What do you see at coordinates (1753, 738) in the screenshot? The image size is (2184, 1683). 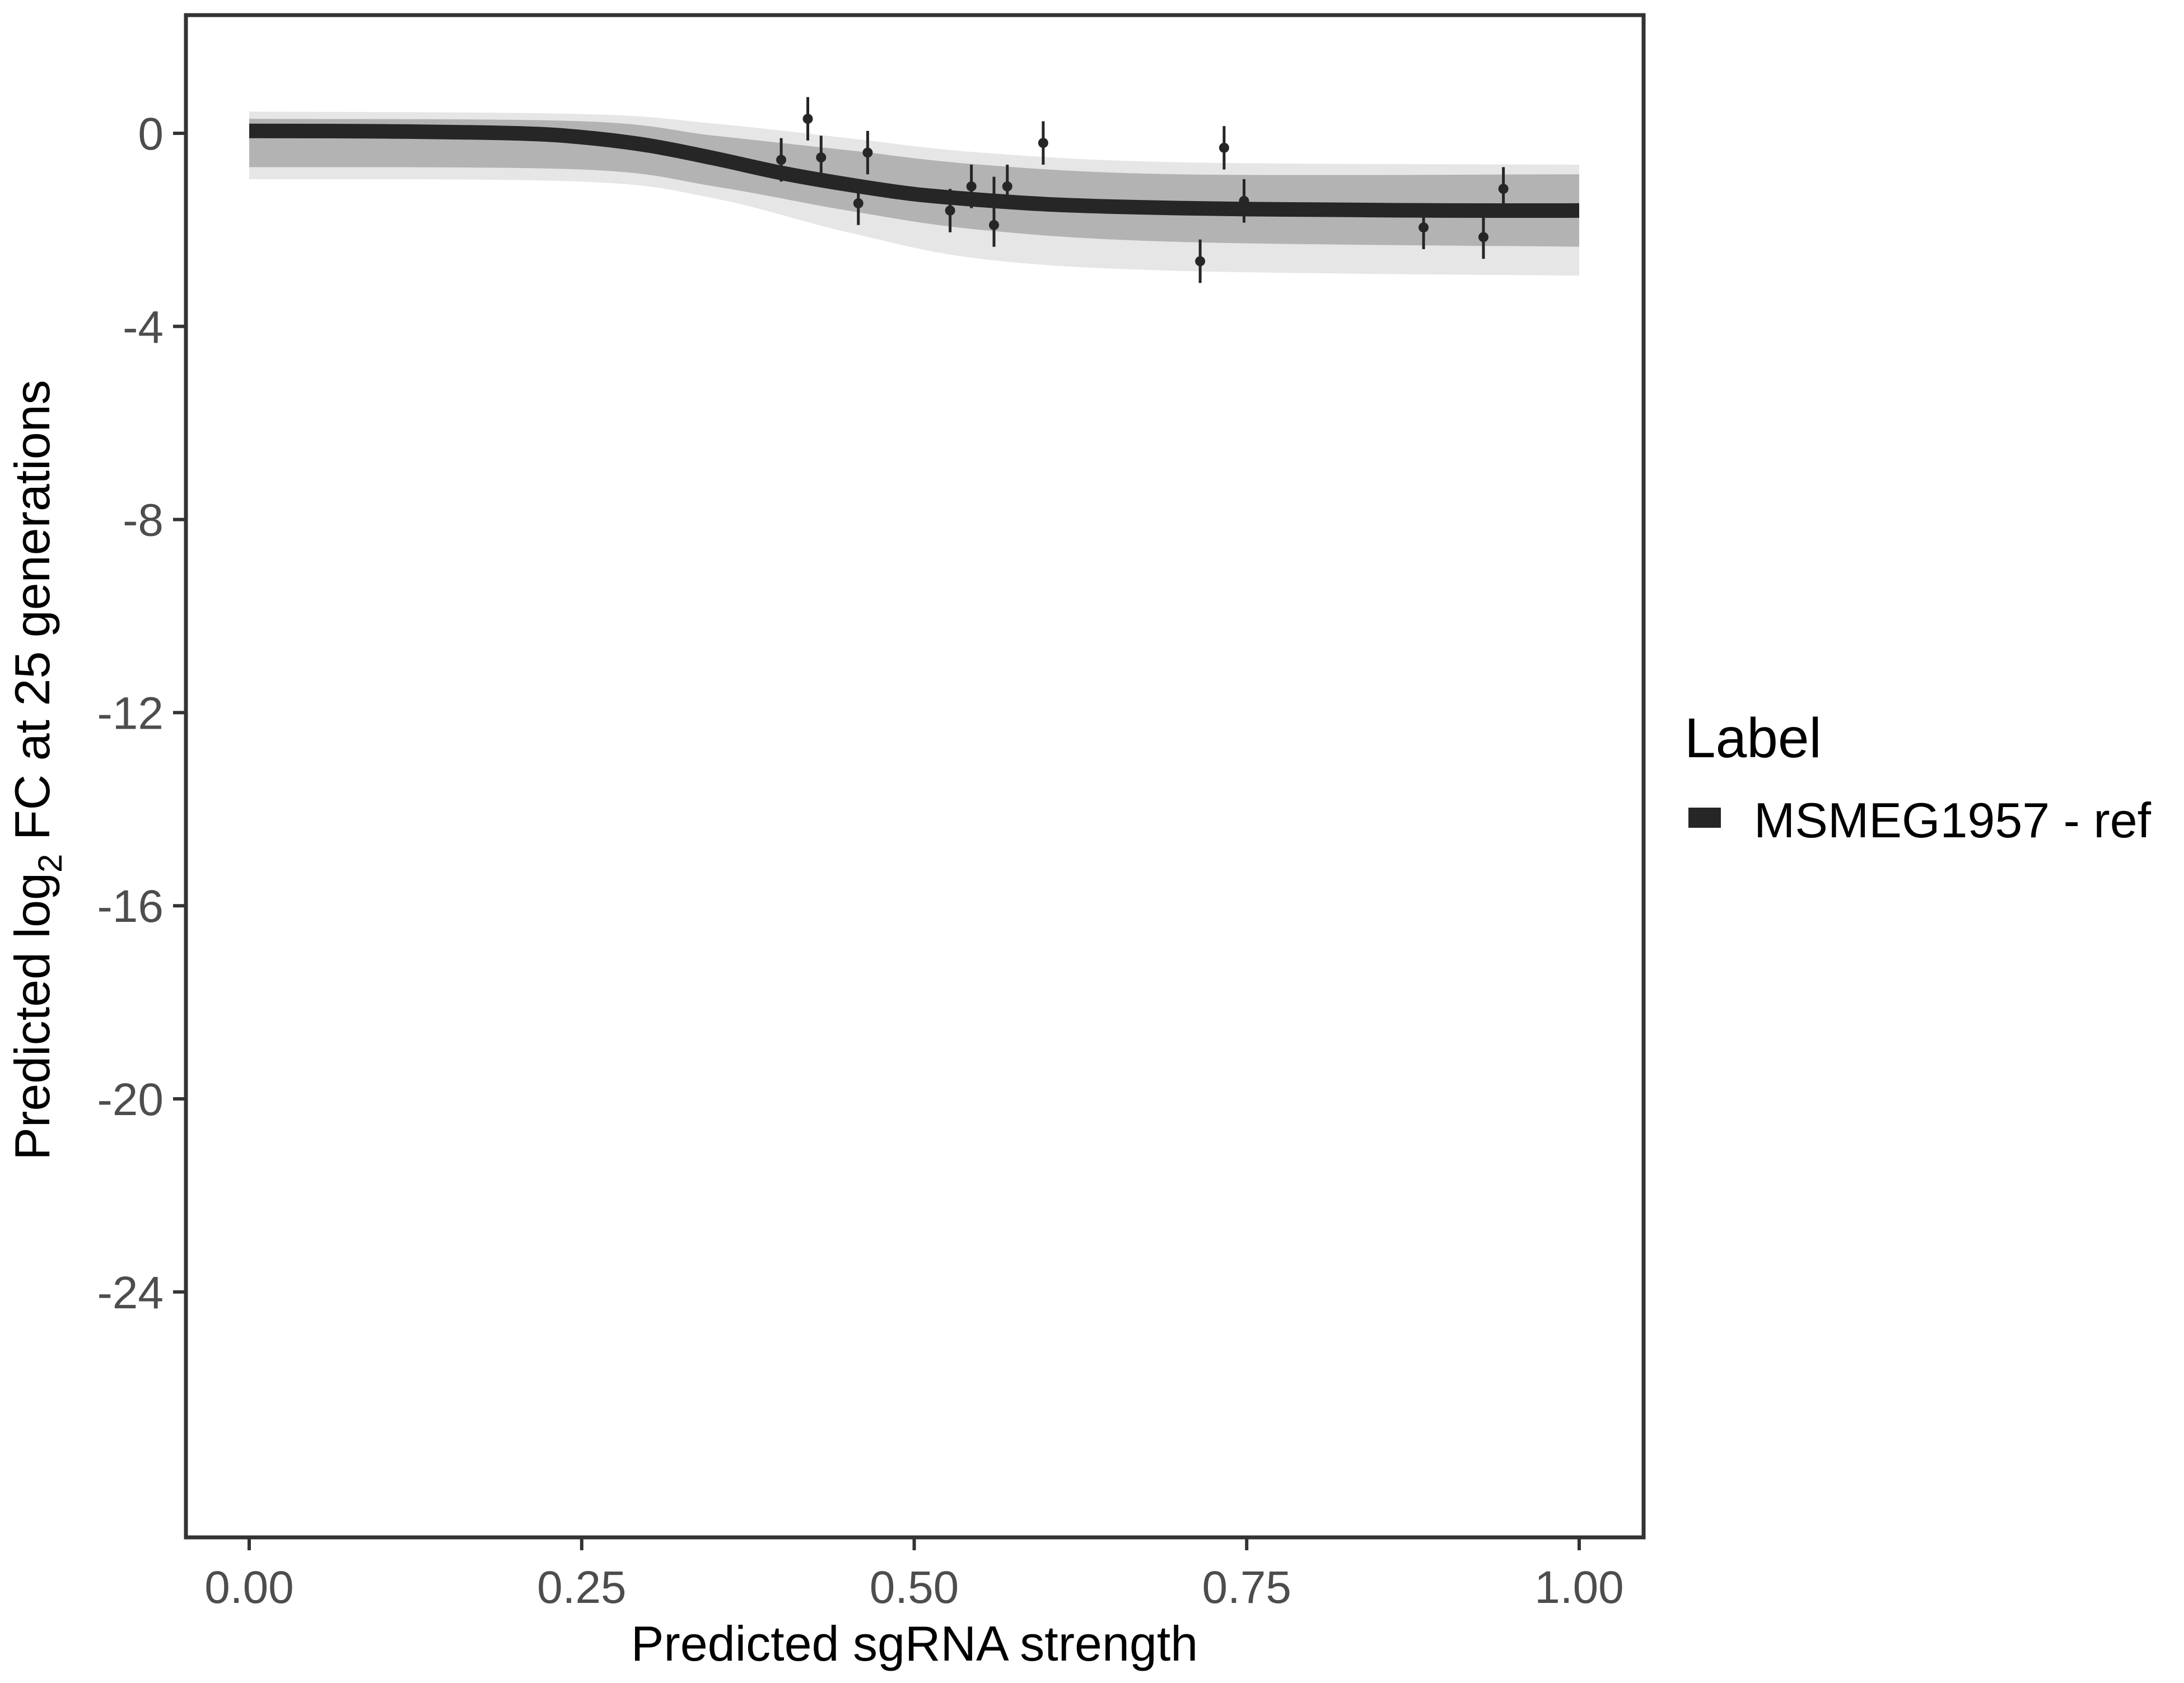 I see `legend-title: Label` at bounding box center [1753, 738].